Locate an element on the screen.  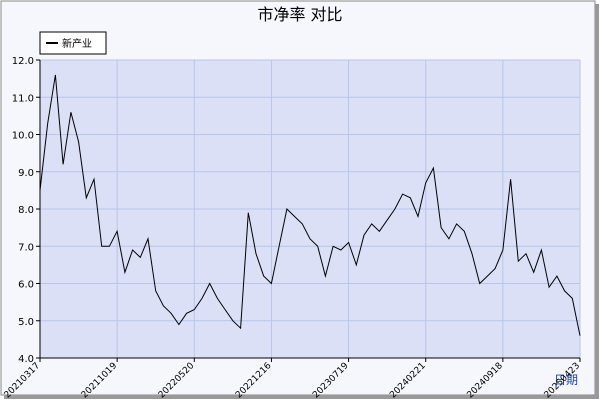
y-tick-label: 4.0 is located at coordinates (26, 359).